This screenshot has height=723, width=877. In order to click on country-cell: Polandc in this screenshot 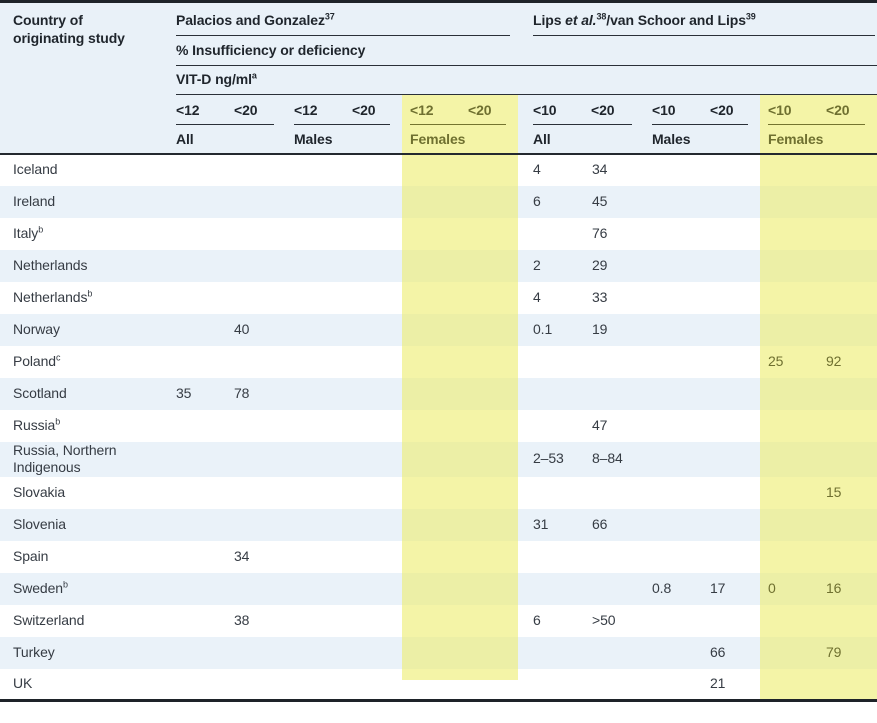, I will do `click(84, 362)`.